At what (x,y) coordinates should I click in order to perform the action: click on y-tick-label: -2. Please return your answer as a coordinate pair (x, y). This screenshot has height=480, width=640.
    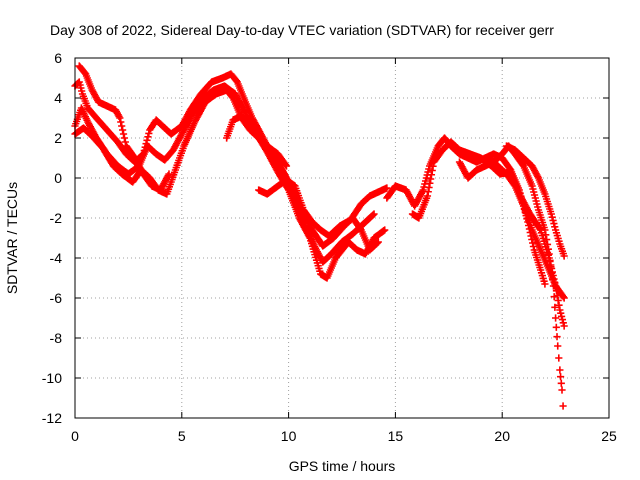
    Looking at the image, I should click on (56, 218).